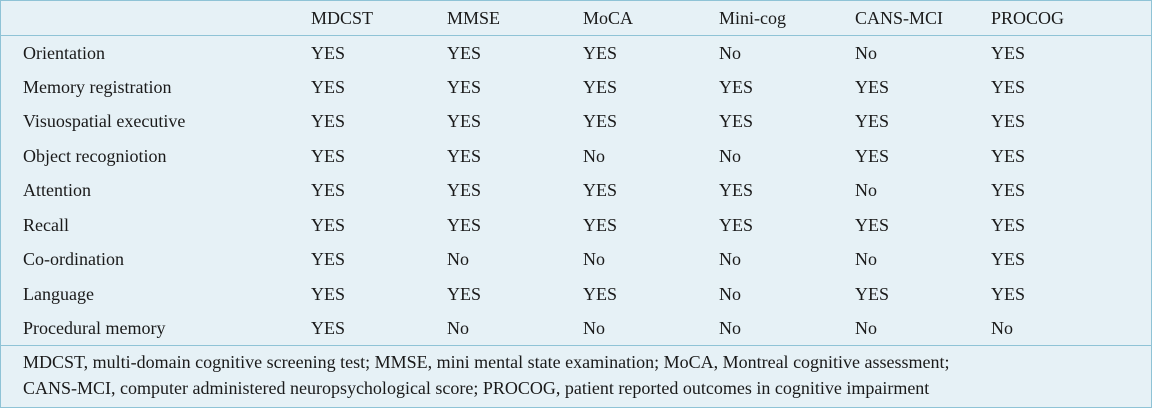  I want to click on row-label: Object recogniotion, so click(95, 155).